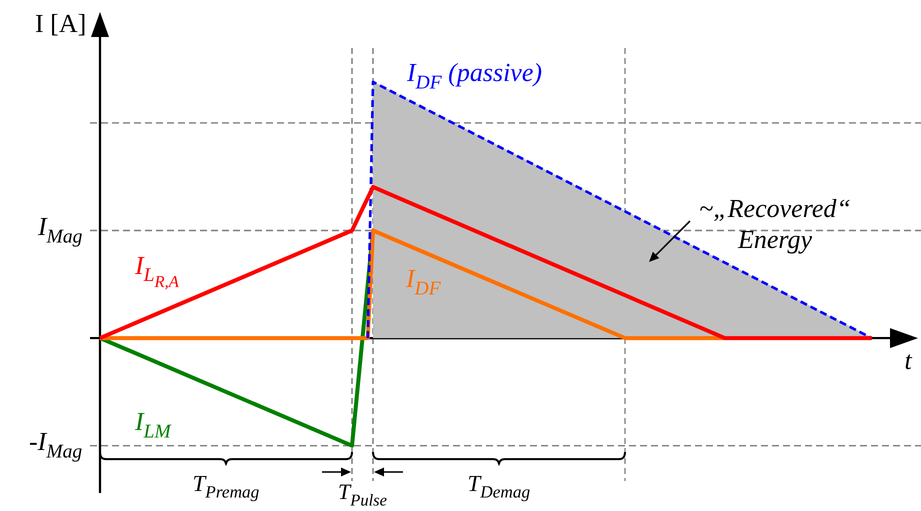  Describe the element at coordinates (908, 361) in the screenshot. I see `x-axis-title: t` at that location.